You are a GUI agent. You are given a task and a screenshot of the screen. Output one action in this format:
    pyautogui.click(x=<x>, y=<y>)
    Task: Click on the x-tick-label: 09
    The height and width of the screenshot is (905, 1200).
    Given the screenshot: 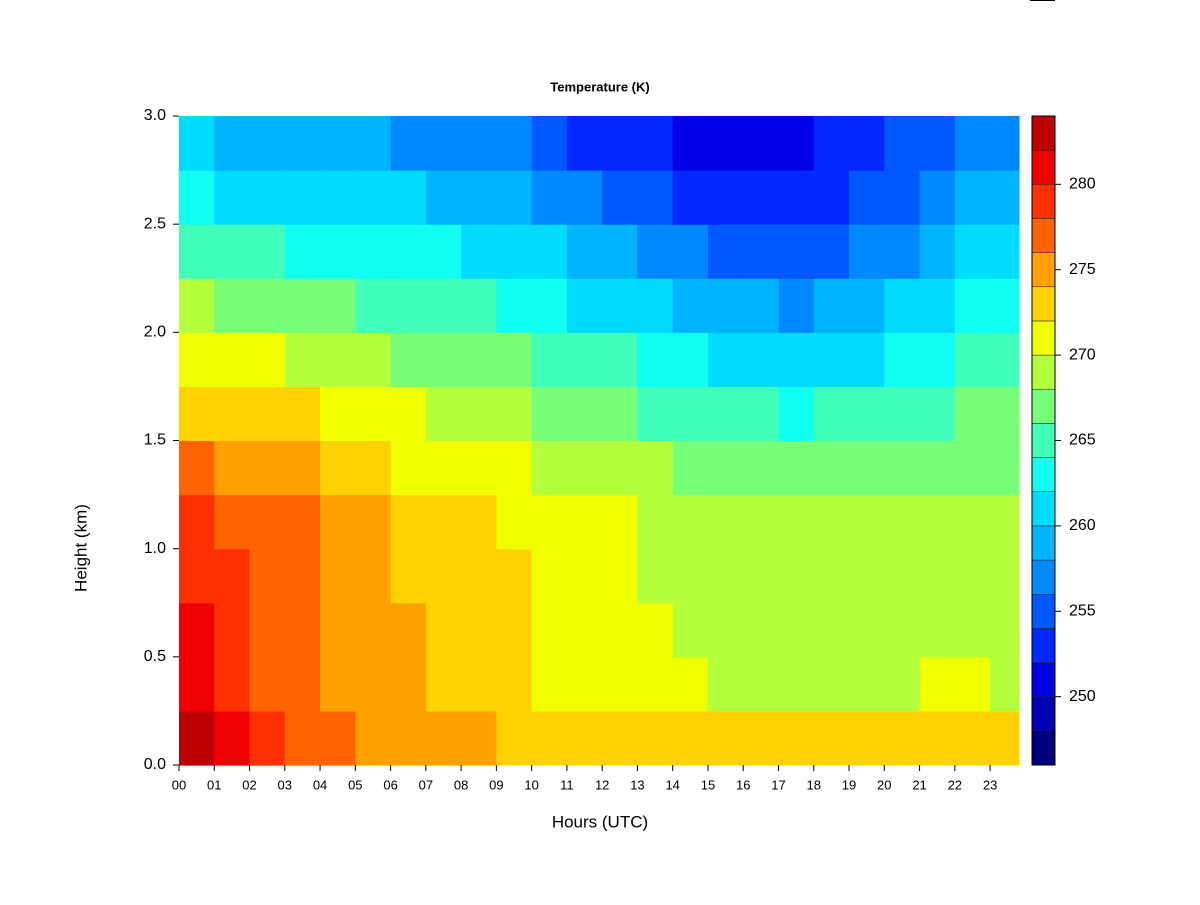 What is the action you would take?
    pyautogui.click(x=496, y=784)
    